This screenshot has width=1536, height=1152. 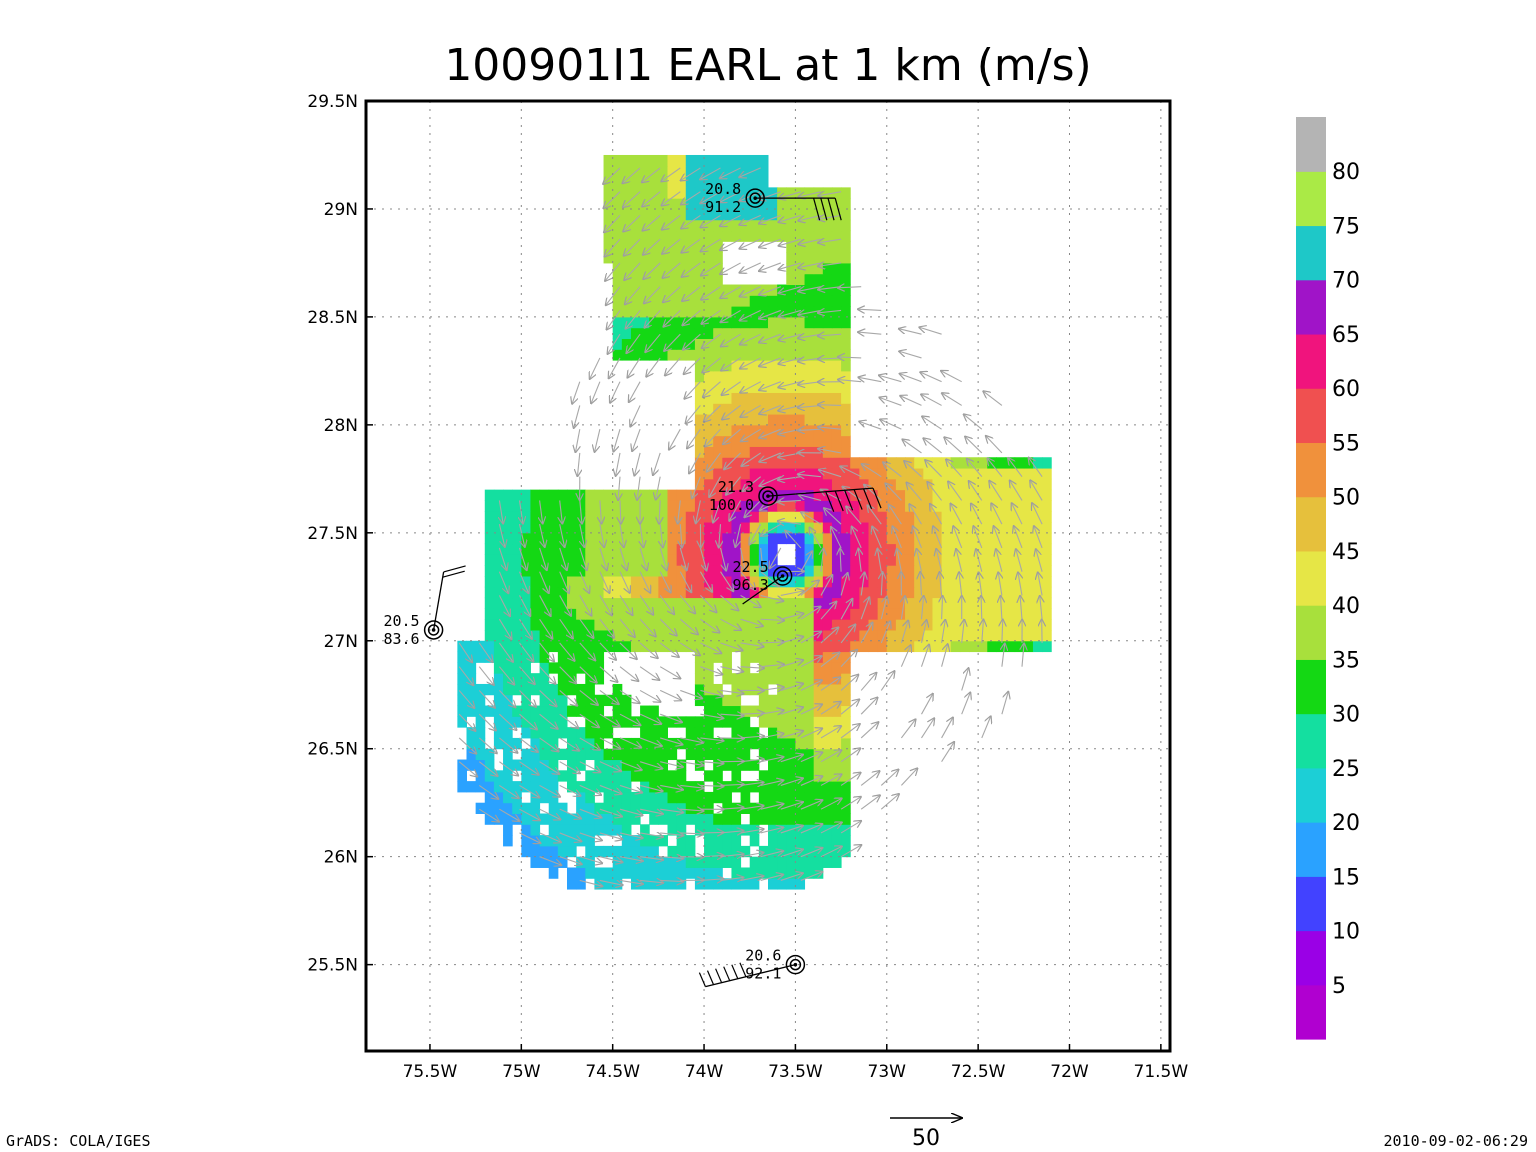 What do you see at coordinates (763, 956) in the screenshot?
I see `station-value-1: 20.6` at bounding box center [763, 956].